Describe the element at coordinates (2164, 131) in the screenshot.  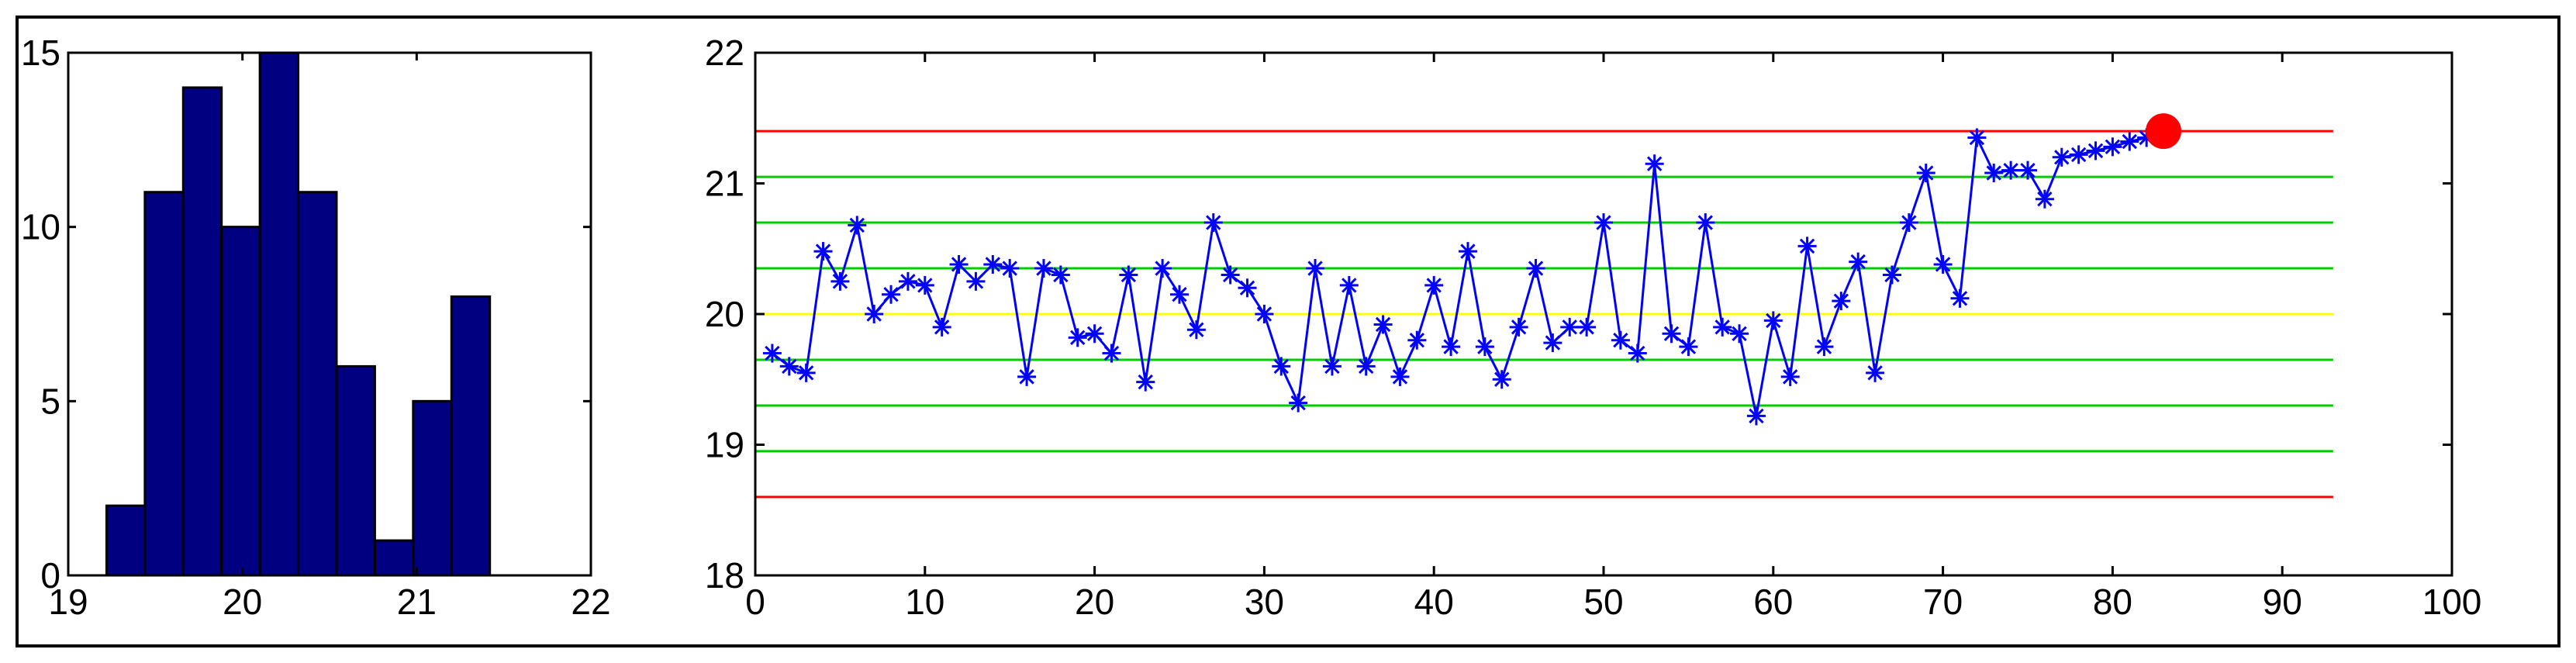
I see `current-point-marker` at that location.